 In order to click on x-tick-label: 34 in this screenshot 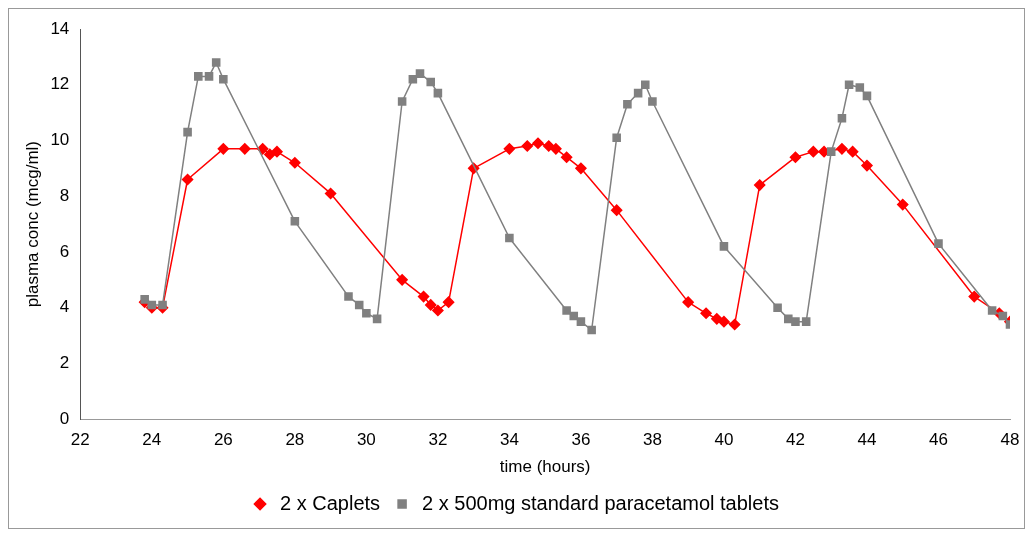, I will do `click(509, 440)`.